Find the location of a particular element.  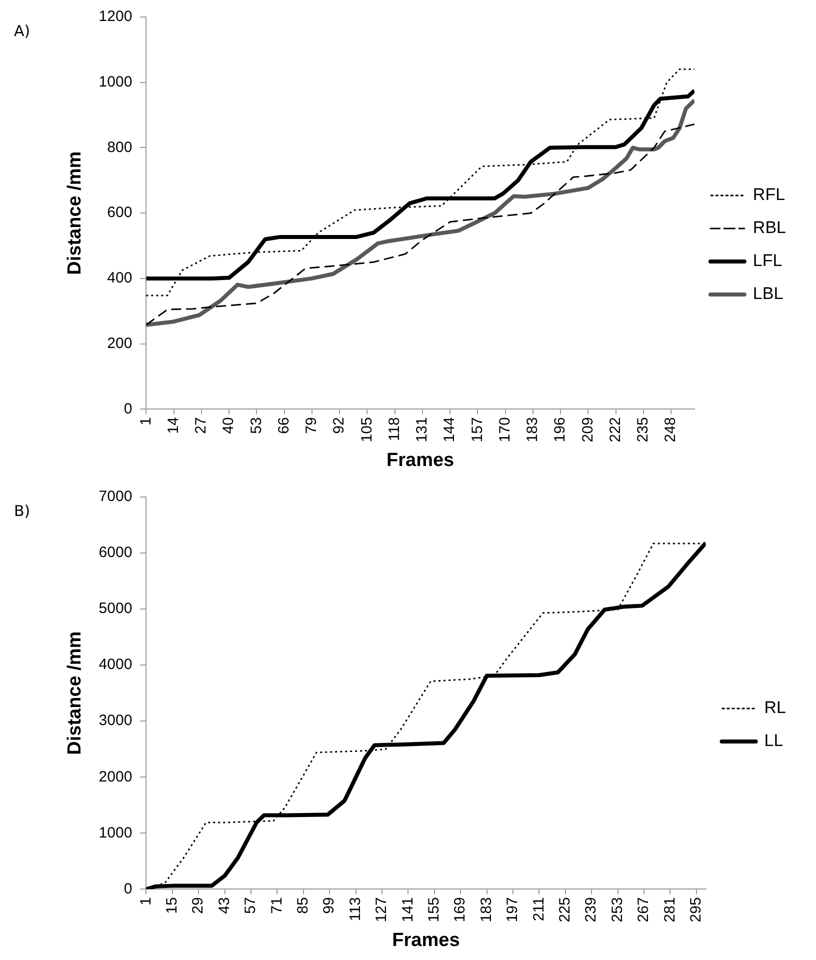

legend-label: RL is located at coordinates (775, 708).